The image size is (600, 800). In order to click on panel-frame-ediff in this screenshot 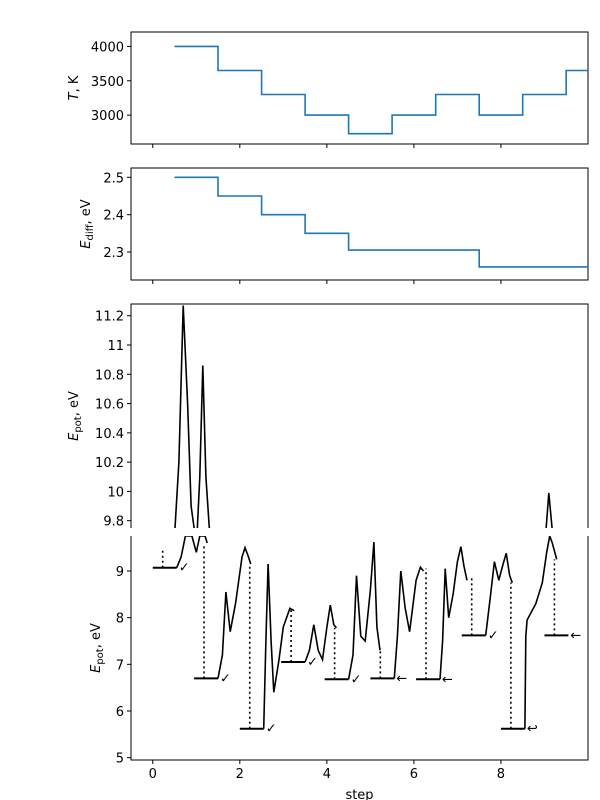, I will do `click(359, 224)`.